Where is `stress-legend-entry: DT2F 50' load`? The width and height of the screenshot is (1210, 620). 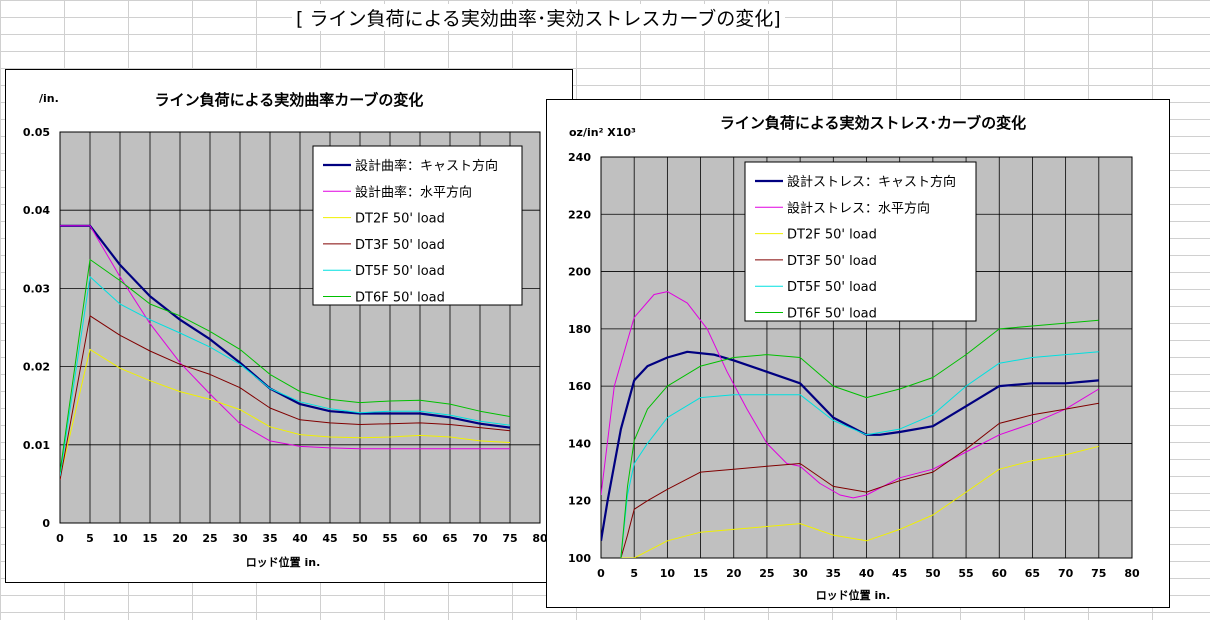 stress-legend-entry: DT2F 50' load is located at coordinates (832, 235).